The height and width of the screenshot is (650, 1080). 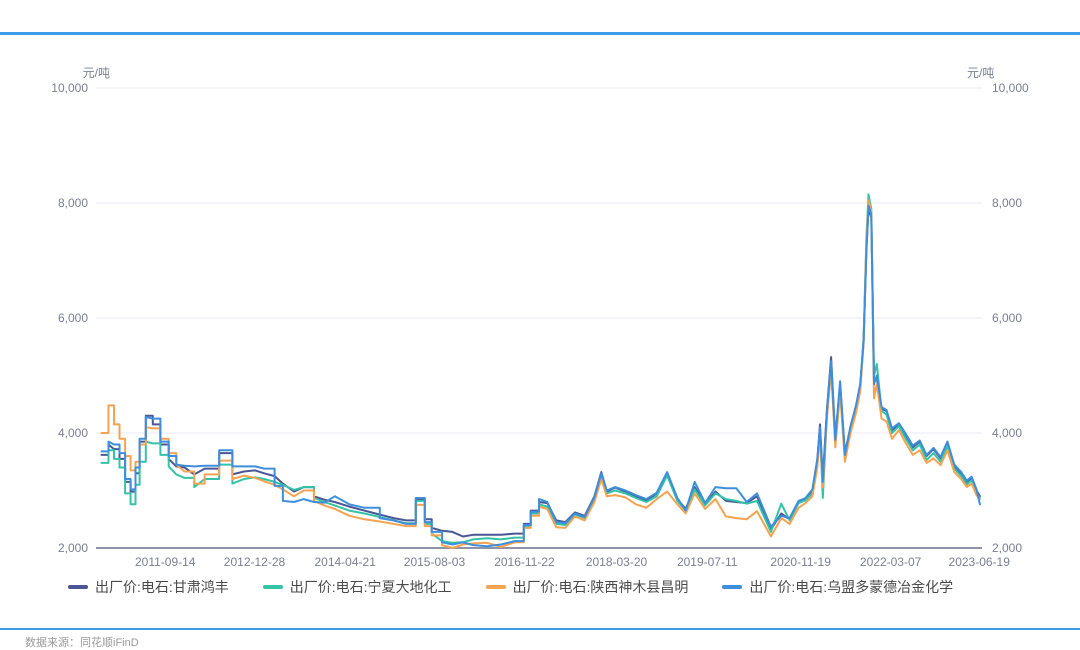 I want to click on legend-label: 出厂价:电石:甘肃鸿丰, so click(x=162, y=587).